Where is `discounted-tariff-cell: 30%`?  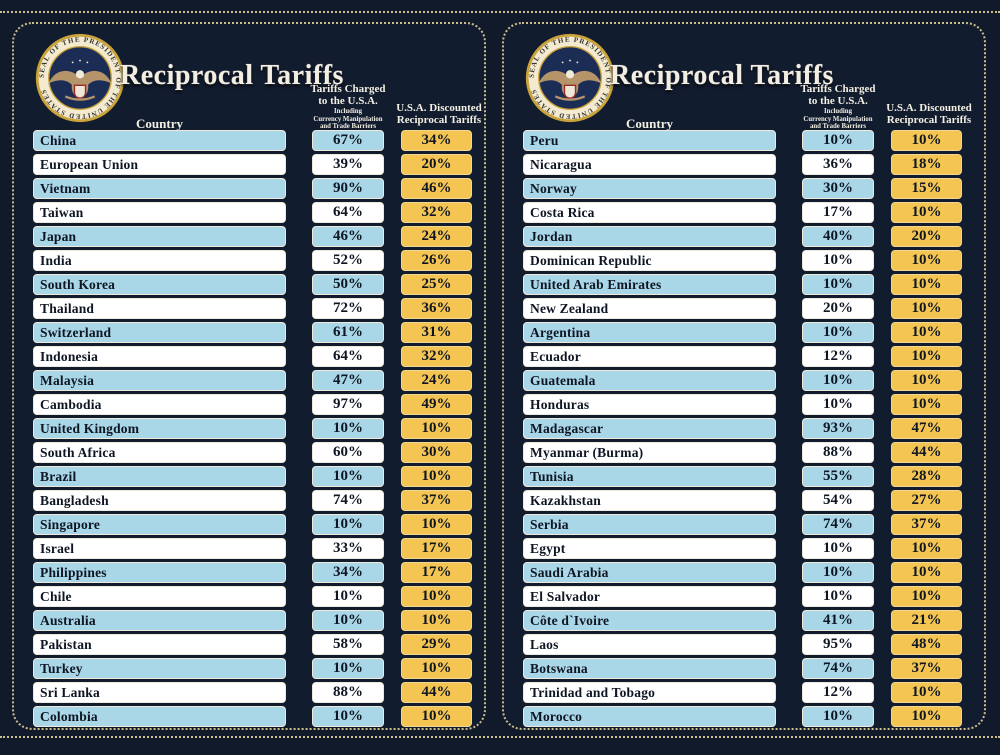 discounted-tariff-cell: 30% is located at coordinates (436, 452).